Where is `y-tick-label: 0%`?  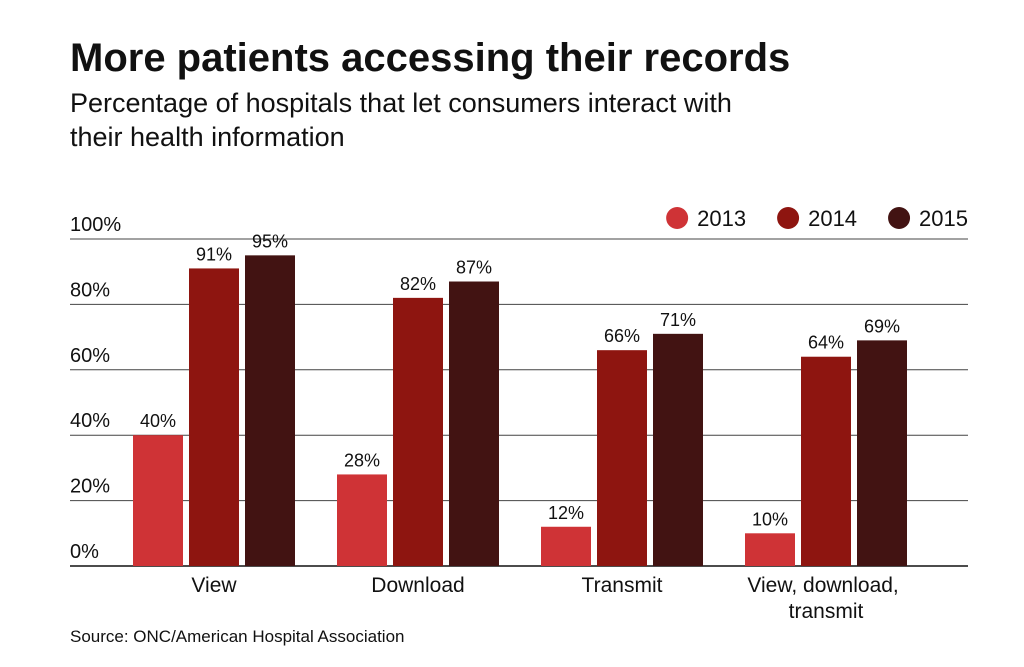
y-tick-label: 0% is located at coordinates (84, 552).